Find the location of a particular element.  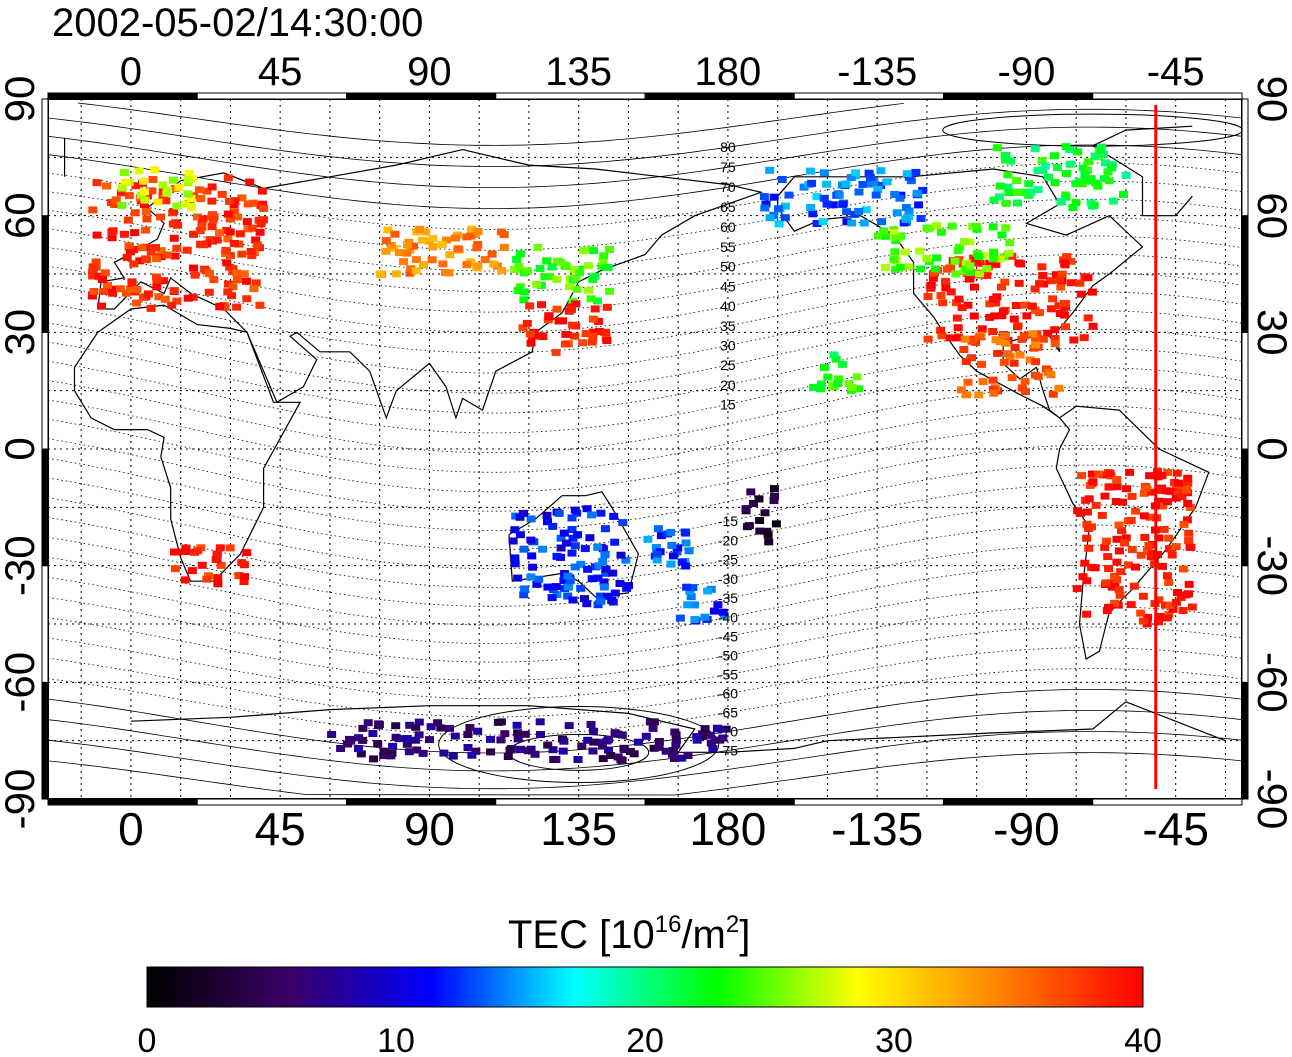

geomag-label: -70 is located at coordinates (728, 732).